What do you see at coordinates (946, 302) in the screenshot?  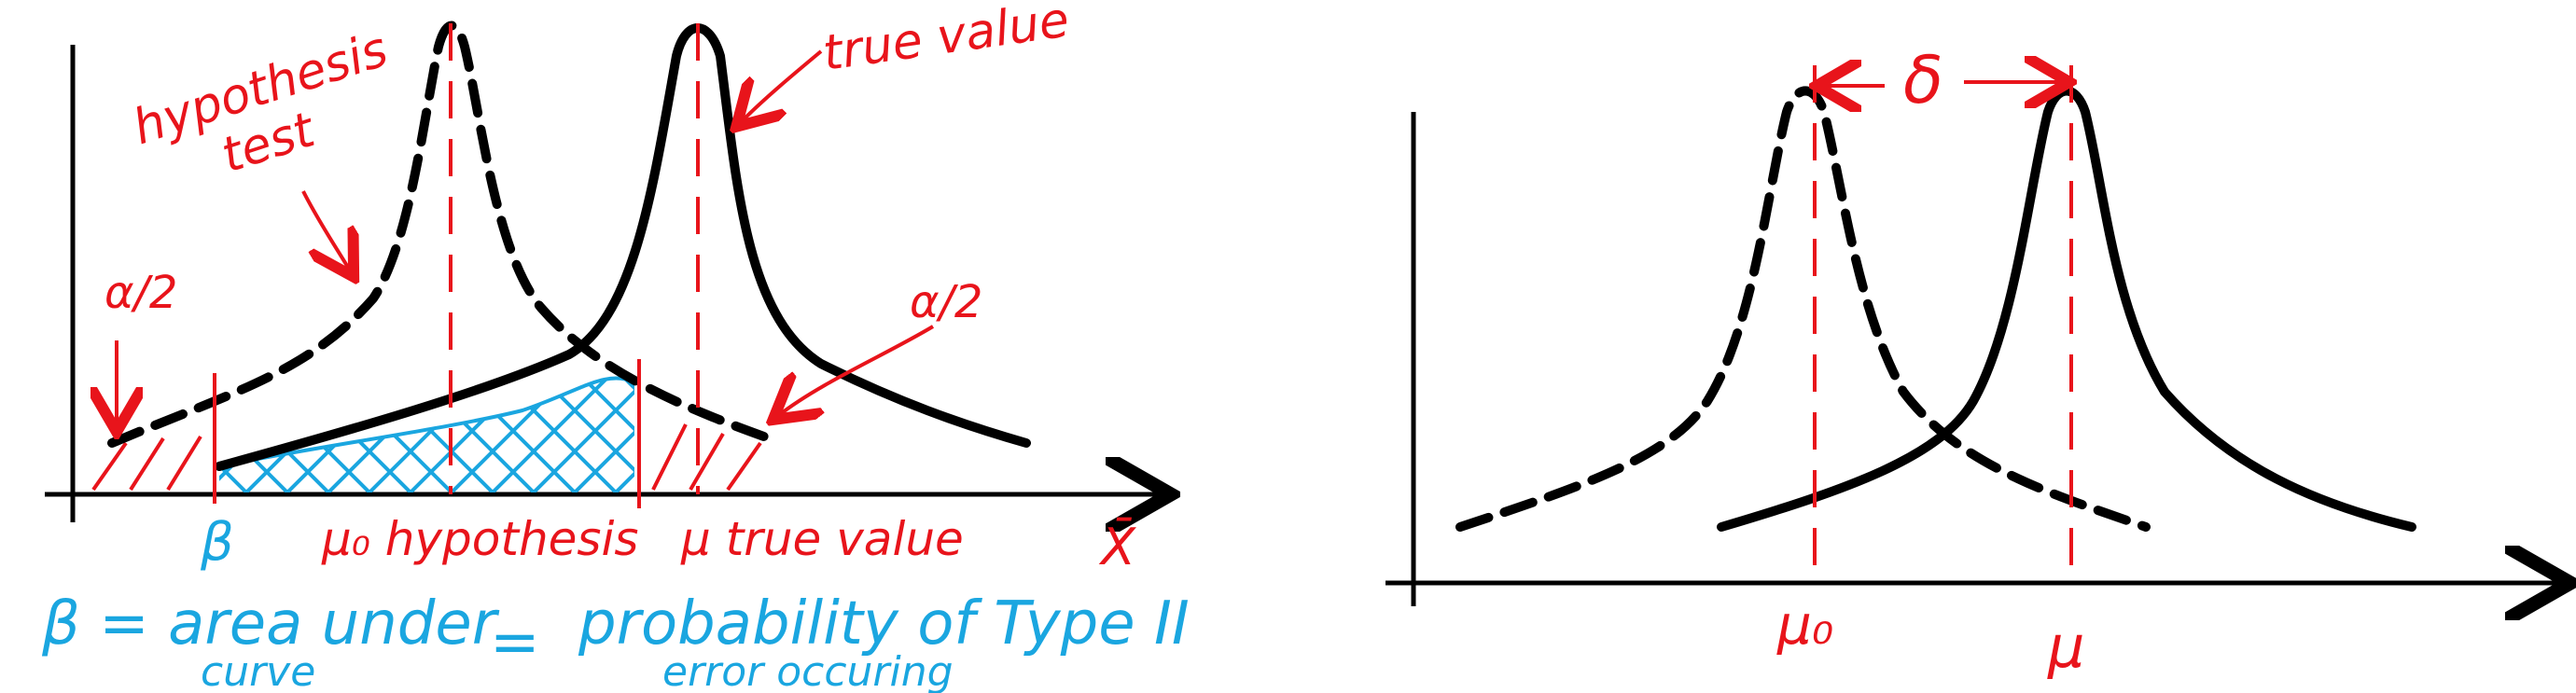 I see `alpha-right-label: α/2` at bounding box center [946, 302].